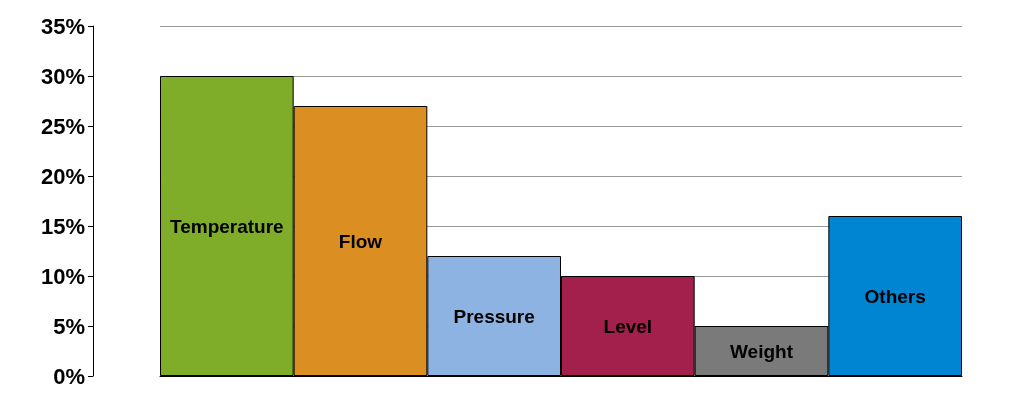 The width and height of the screenshot is (1027, 400). What do you see at coordinates (62, 126) in the screenshot?
I see `y-tick-label: 25%` at bounding box center [62, 126].